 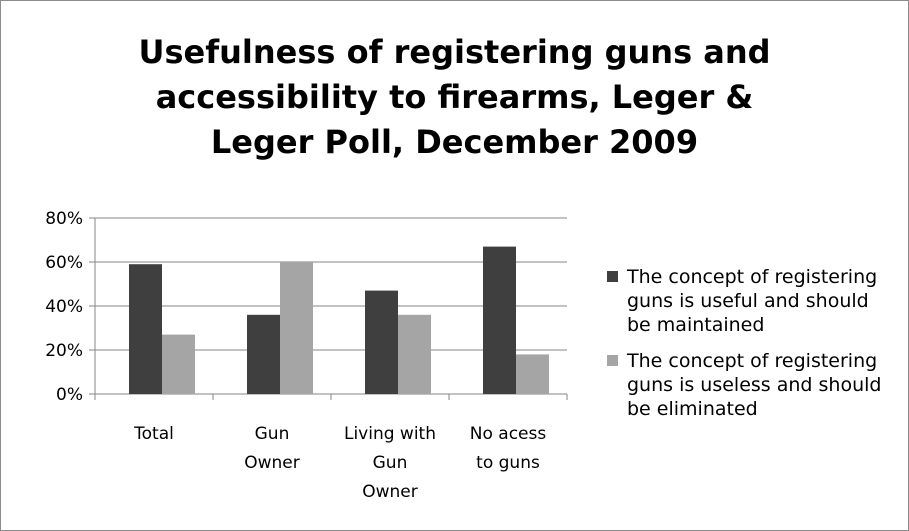 What do you see at coordinates (454, 52) in the screenshot?
I see `chart-title-line-1: Usefulness of registering guns and` at bounding box center [454, 52].